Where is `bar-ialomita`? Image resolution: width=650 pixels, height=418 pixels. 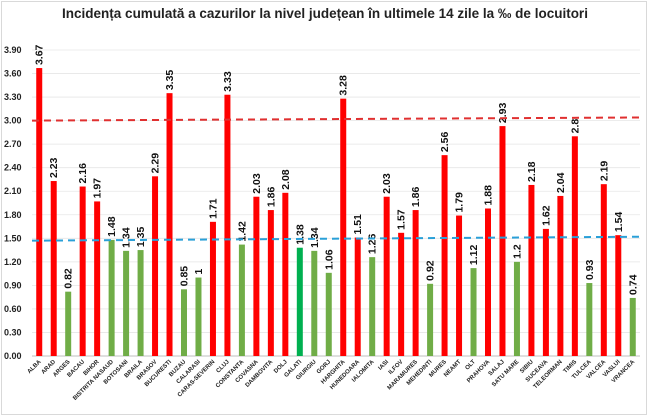 bar-ialomita is located at coordinates (372, 306).